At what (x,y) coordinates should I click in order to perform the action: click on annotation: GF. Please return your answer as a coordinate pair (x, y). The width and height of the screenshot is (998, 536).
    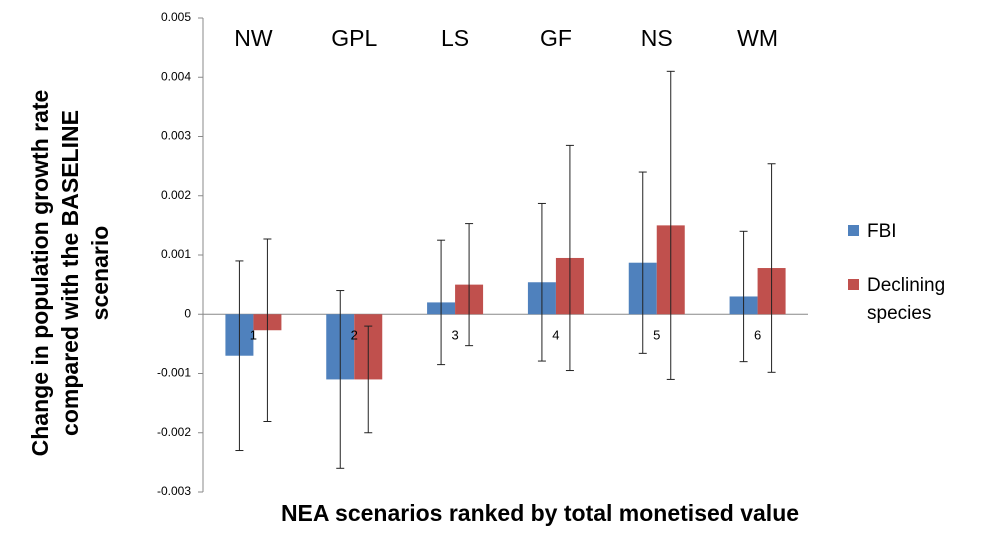
    Looking at the image, I should click on (556, 38).